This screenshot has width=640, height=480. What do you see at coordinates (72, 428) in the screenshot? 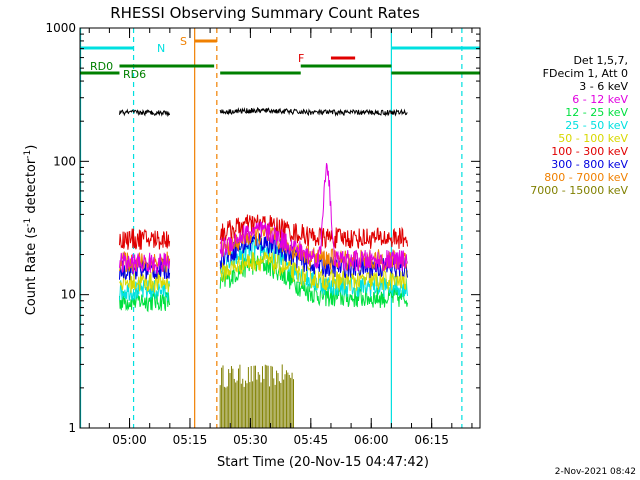
I see `y-tick-label: 1` at bounding box center [72, 428].